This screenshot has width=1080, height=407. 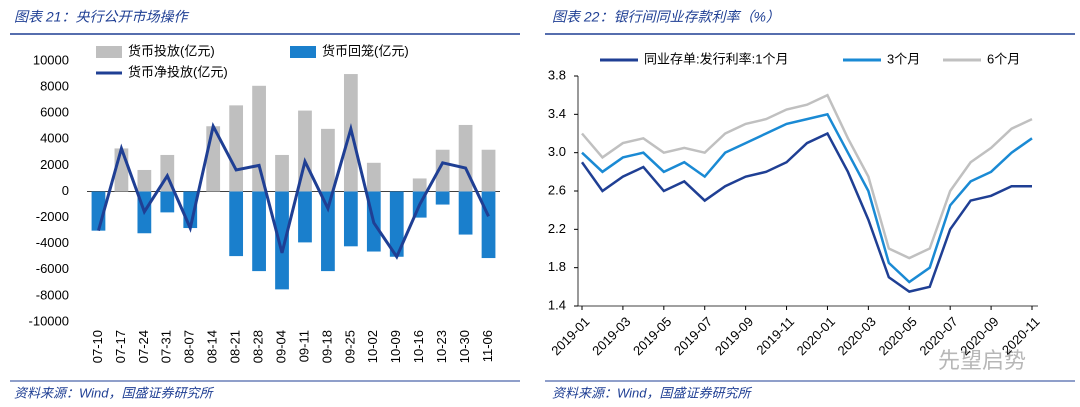 I want to click on x-tick-label: 07-10, so click(x=97, y=346).